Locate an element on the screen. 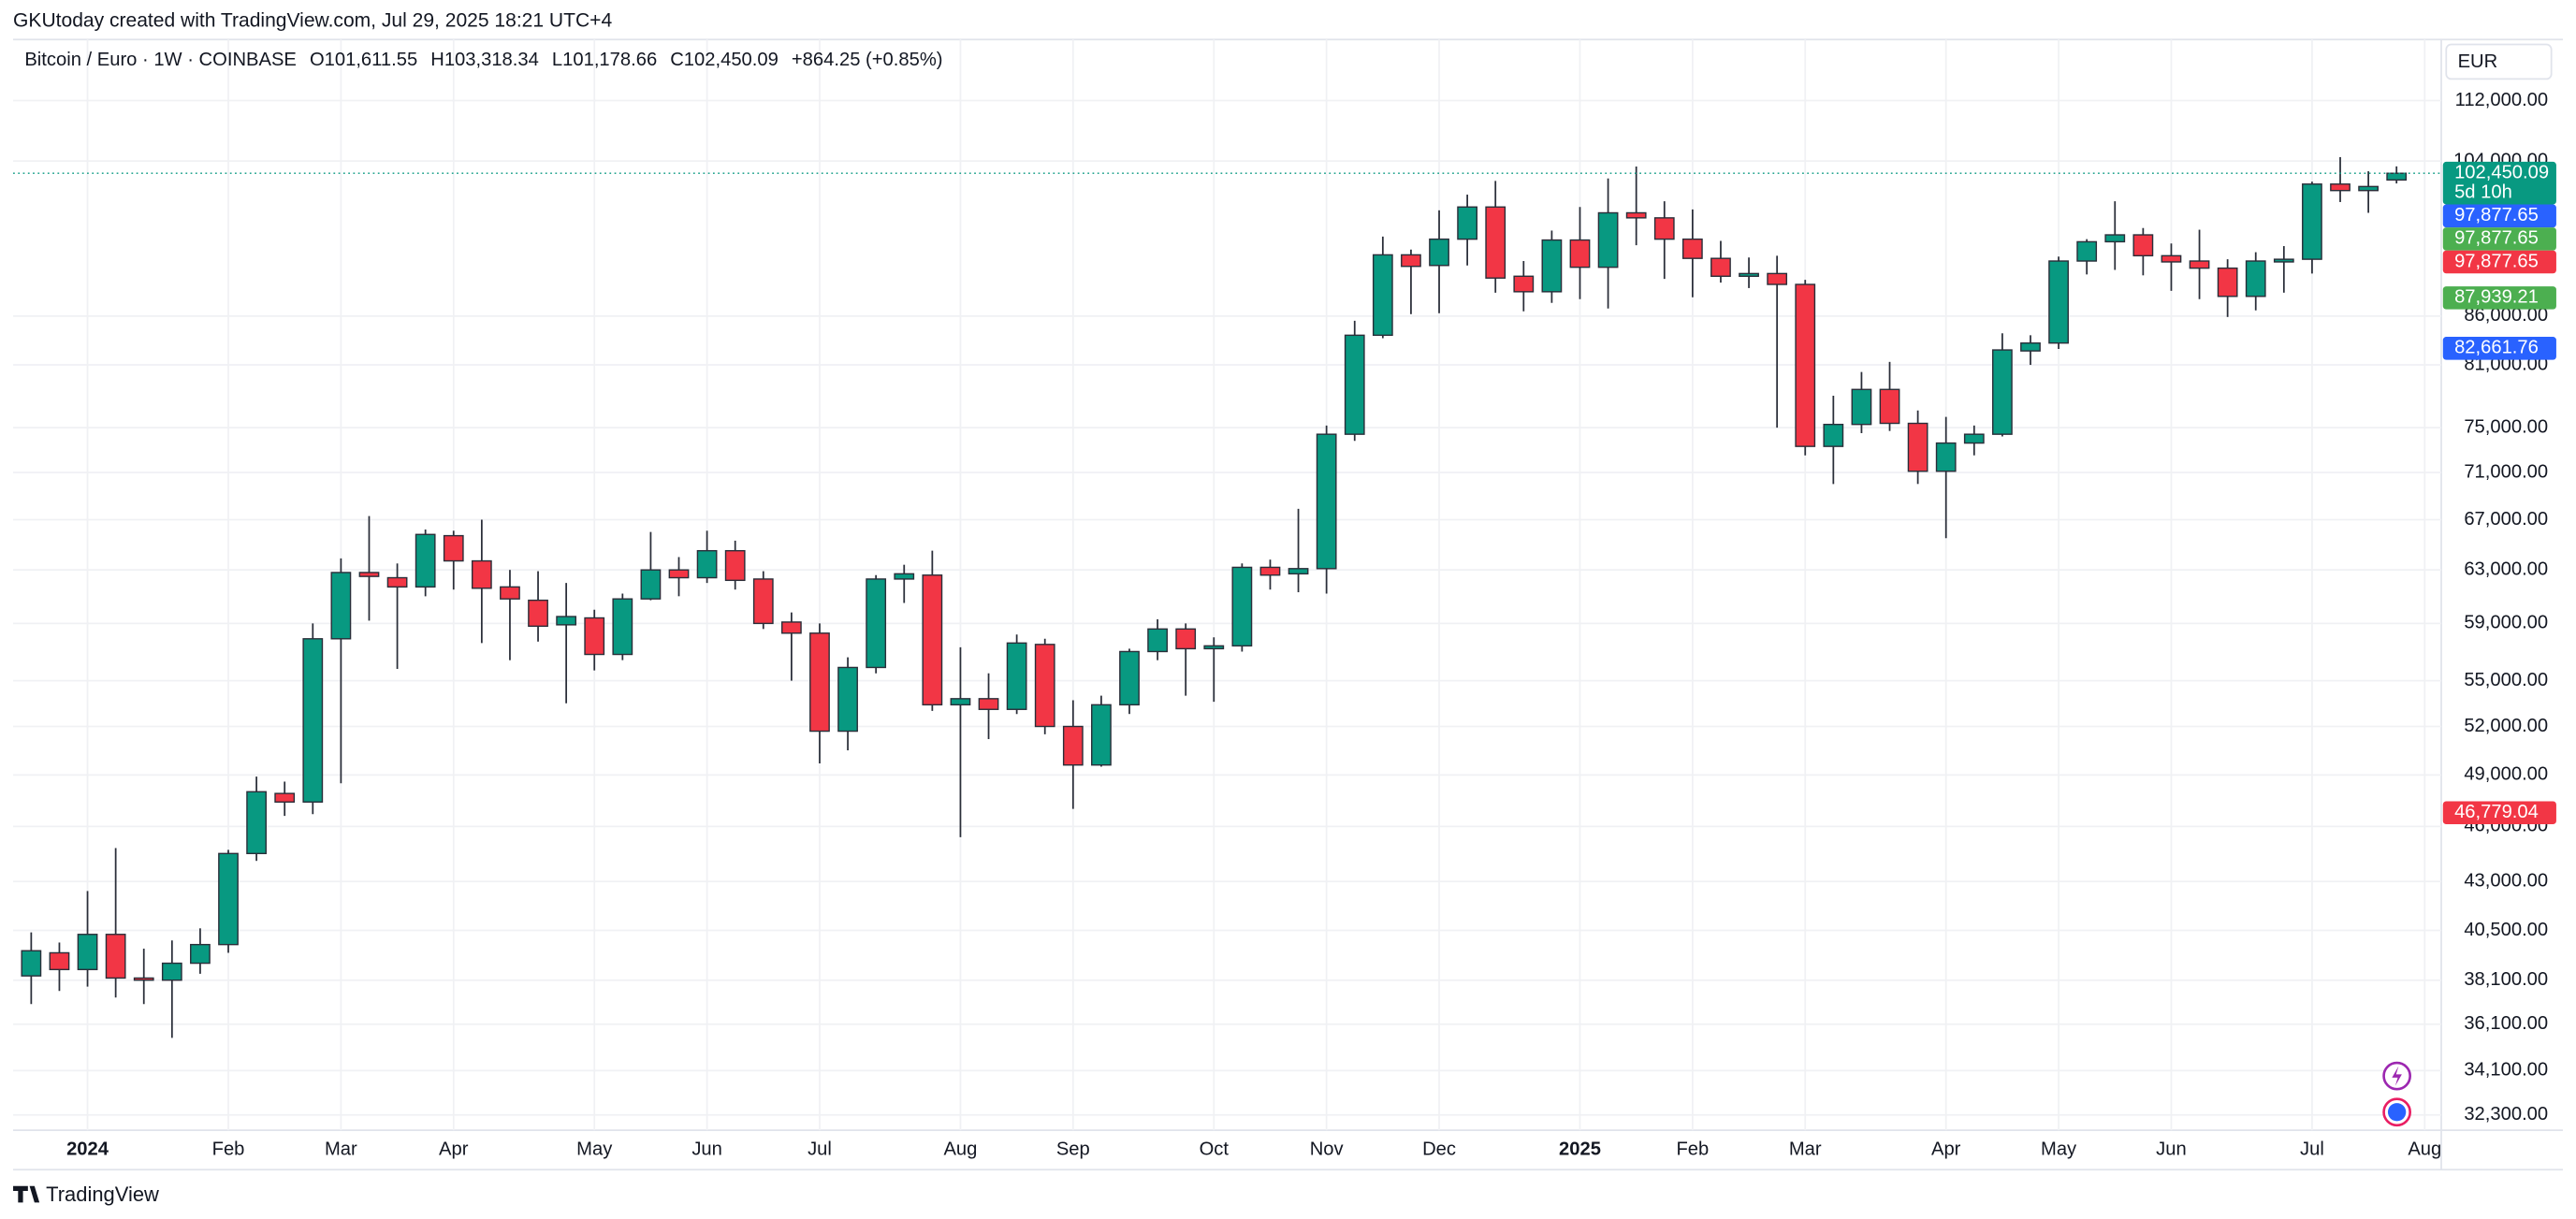 This screenshot has height=1219, width=2576. globe-icon-inner is located at coordinates (2397, 1112).